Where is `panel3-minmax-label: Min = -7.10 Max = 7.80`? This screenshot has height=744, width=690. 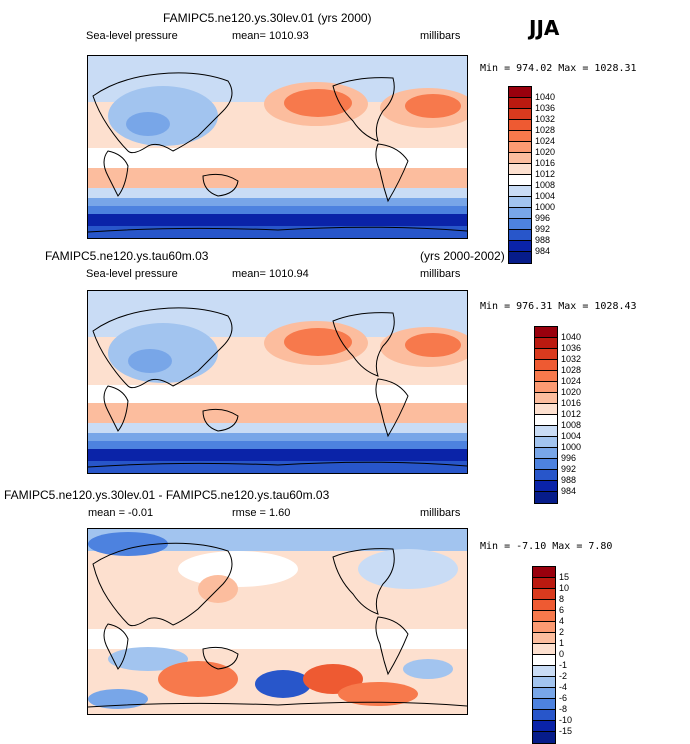
panel3-minmax-label: Min = -7.10 Max = 7.80 is located at coordinates (546, 546).